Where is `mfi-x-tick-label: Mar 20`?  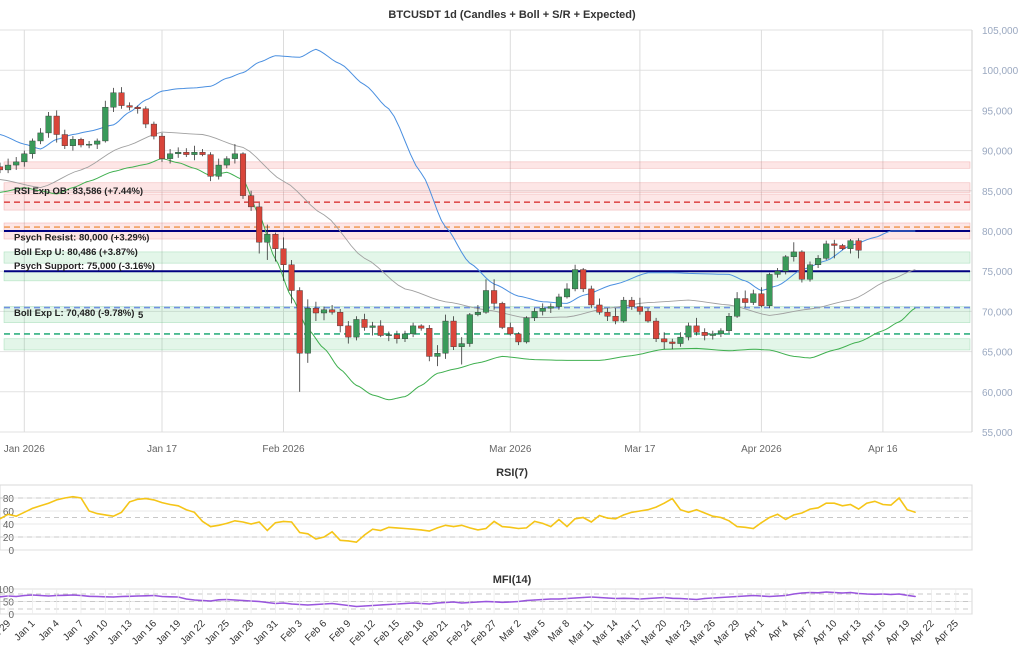
mfi-x-tick-label: Mar 20 is located at coordinates (655, 633).